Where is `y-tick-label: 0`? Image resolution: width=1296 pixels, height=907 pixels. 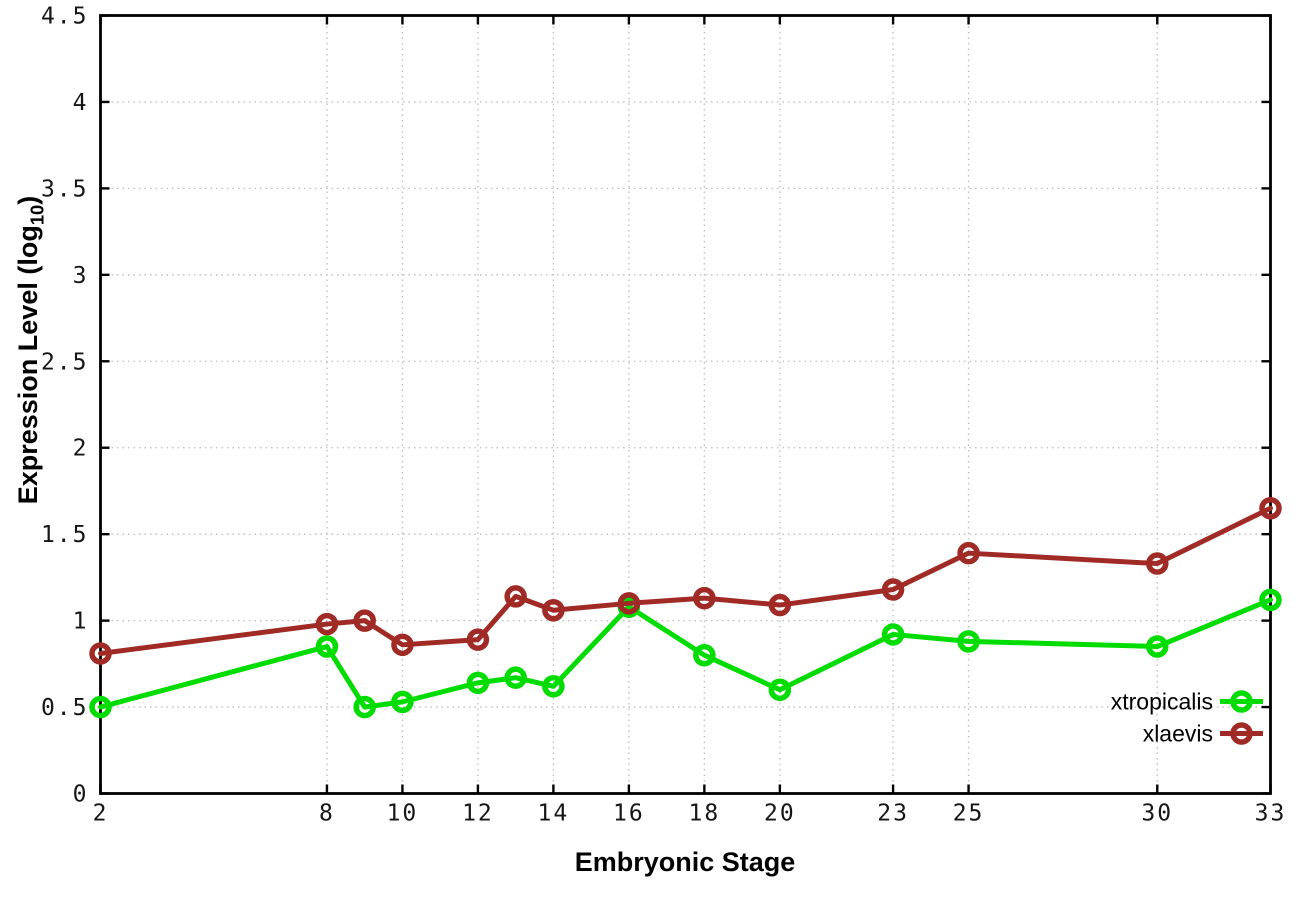 y-tick-label: 0 is located at coordinates (81, 795).